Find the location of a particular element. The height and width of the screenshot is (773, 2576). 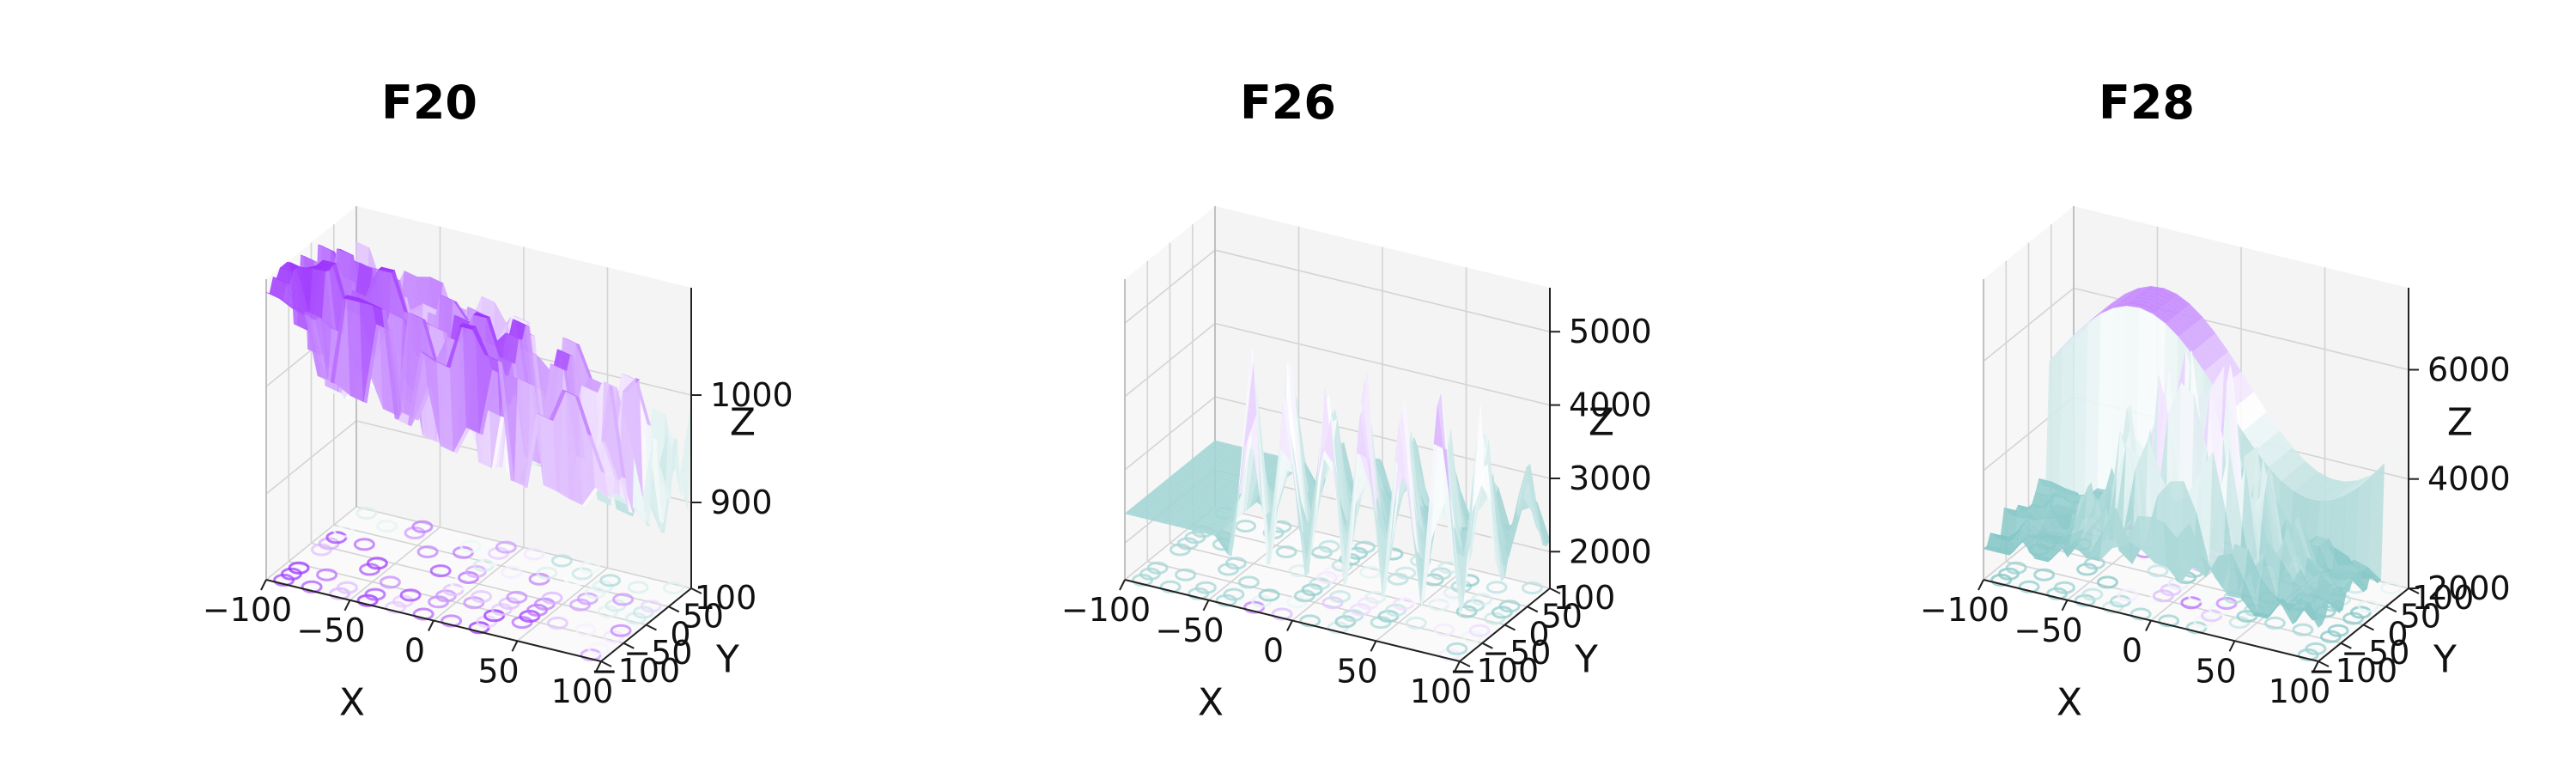

y-tick-label: −50 is located at coordinates (2375, 653).